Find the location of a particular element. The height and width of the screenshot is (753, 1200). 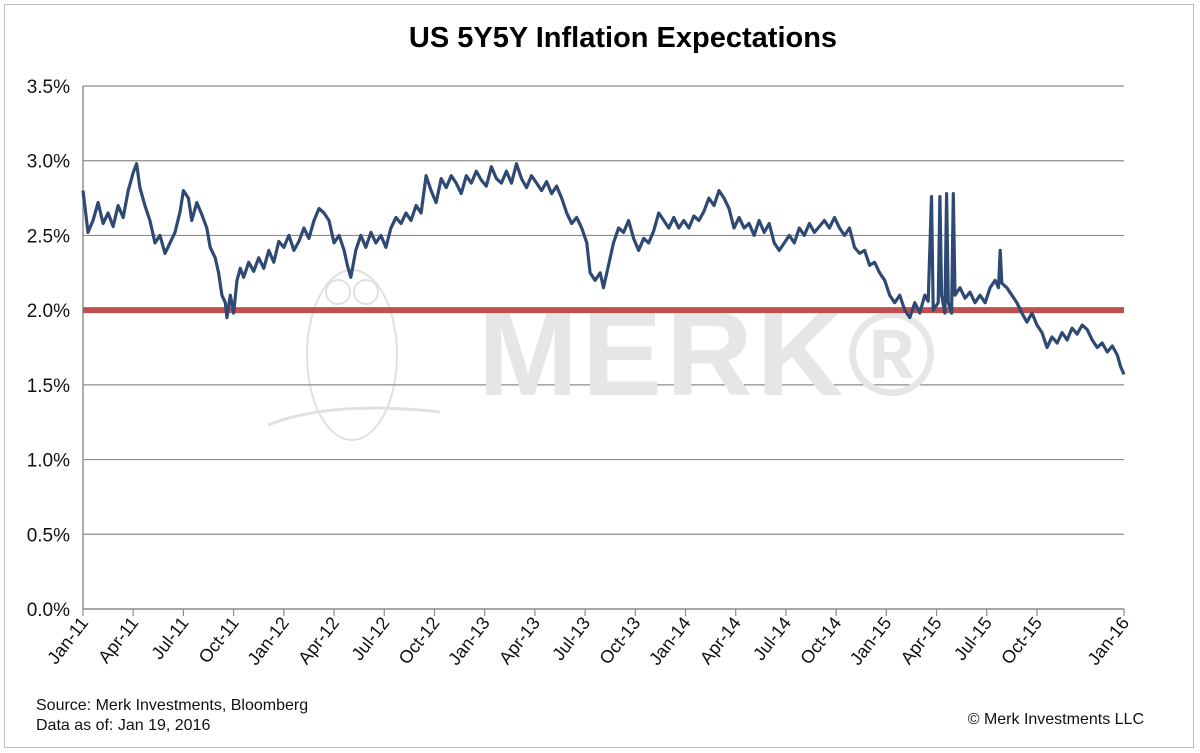

x-tick-label: Jul-15 is located at coordinates (973, 638).